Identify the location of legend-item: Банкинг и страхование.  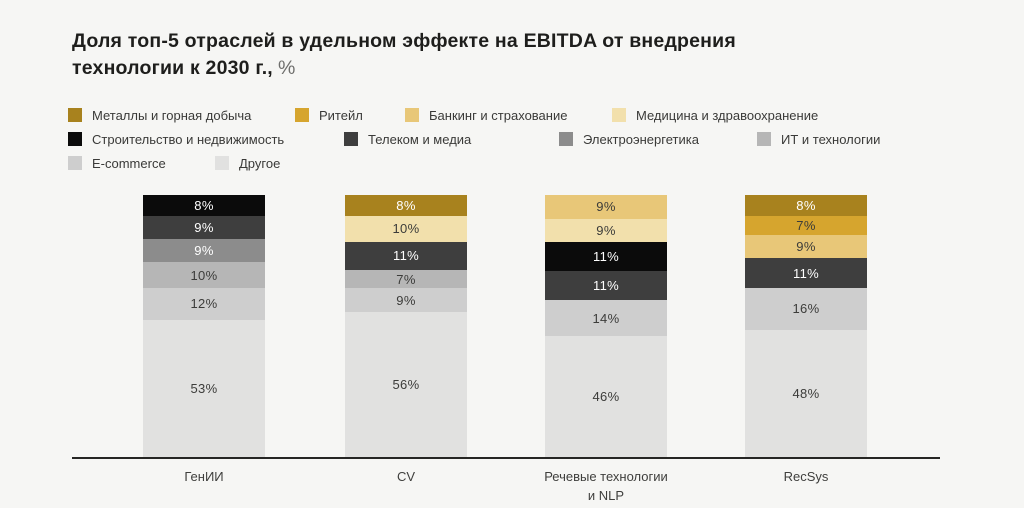
(486, 115).